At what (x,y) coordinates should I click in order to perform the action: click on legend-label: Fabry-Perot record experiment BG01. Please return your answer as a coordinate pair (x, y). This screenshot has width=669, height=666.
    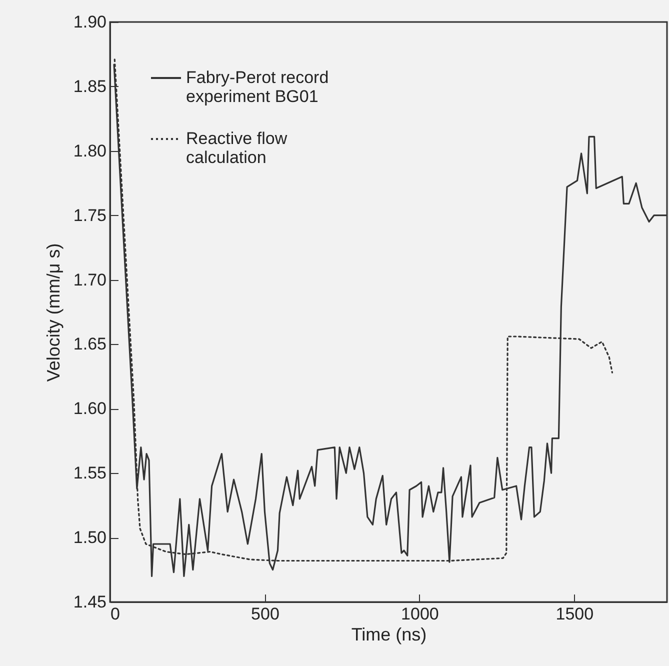
    Looking at the image, I should click on (257, 87).